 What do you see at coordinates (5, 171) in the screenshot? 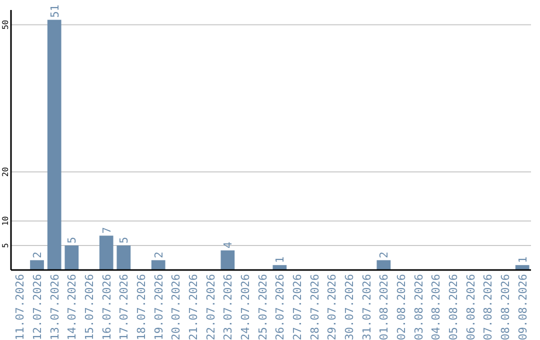
I see `y-tick-label: 20` at bounding box center [5, 171].